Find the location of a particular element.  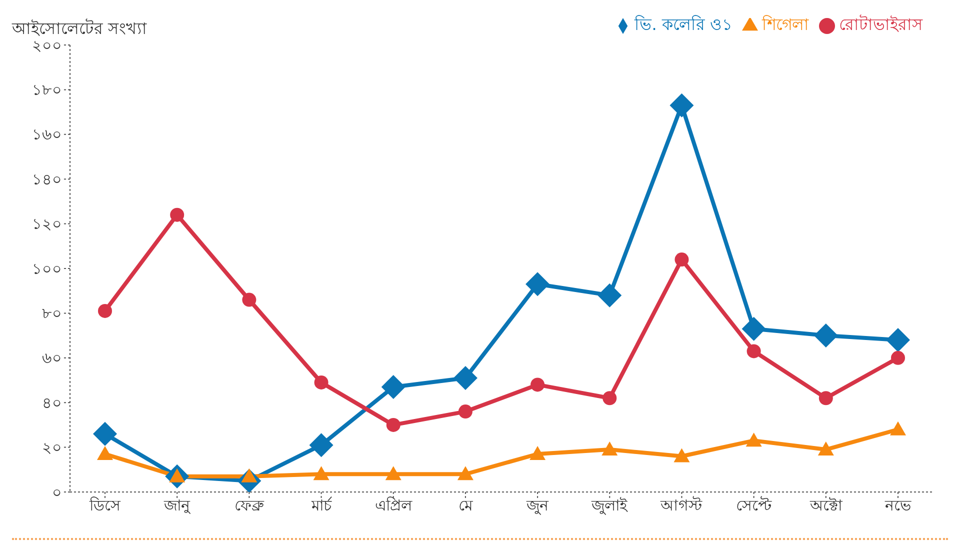

x-tick-label: ফেব্রু is located at coordinates (249, 505).